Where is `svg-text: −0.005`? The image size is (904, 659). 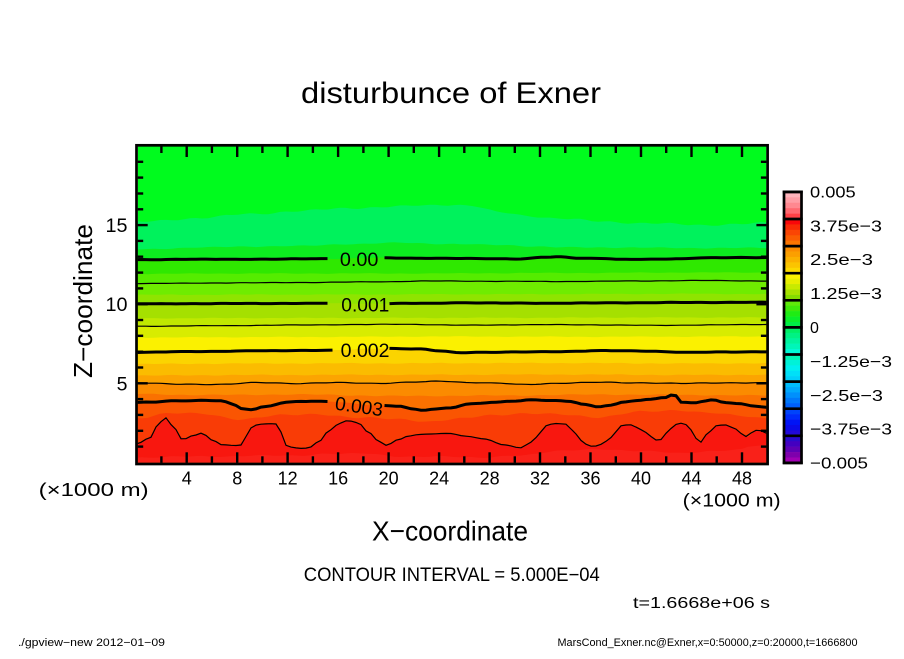
svg-text: −0.005 is located at coordinates (839, 464).